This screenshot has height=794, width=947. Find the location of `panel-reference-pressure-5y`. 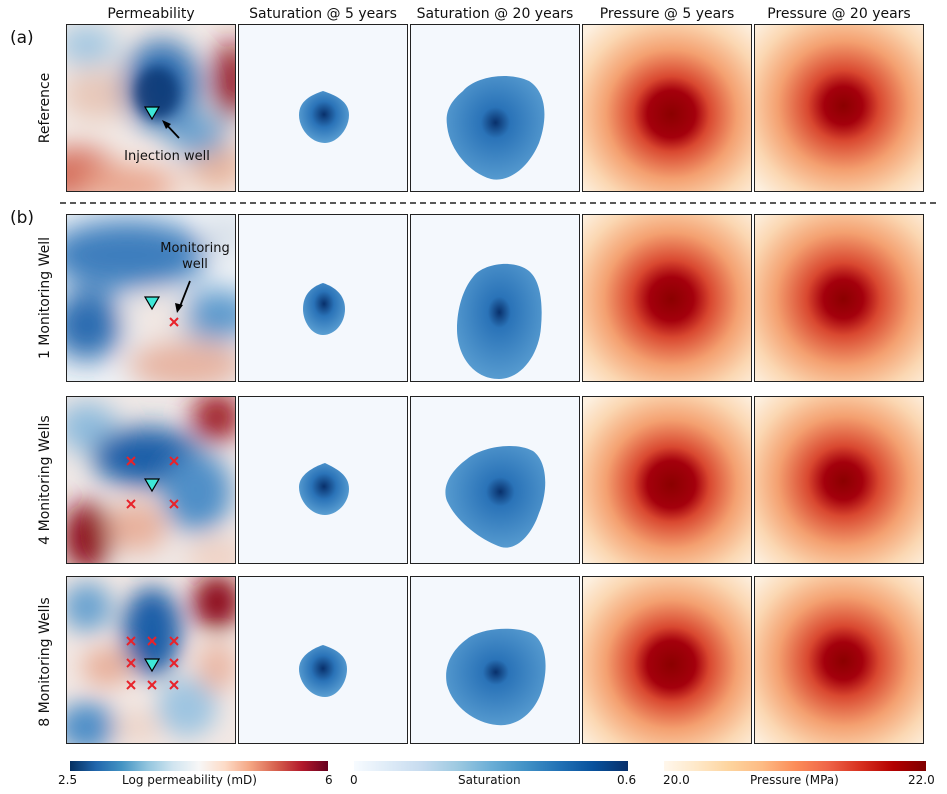

panel-reference-pressure-5y is located at coordinates (667, 108).